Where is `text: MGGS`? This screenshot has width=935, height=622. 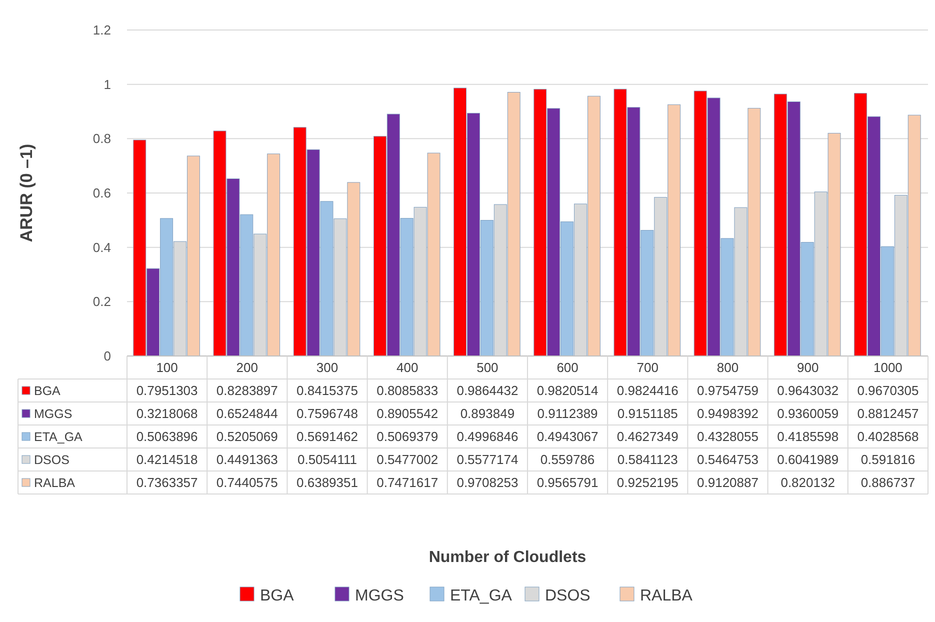 text: MGGS is located at coordinates (379, 596).